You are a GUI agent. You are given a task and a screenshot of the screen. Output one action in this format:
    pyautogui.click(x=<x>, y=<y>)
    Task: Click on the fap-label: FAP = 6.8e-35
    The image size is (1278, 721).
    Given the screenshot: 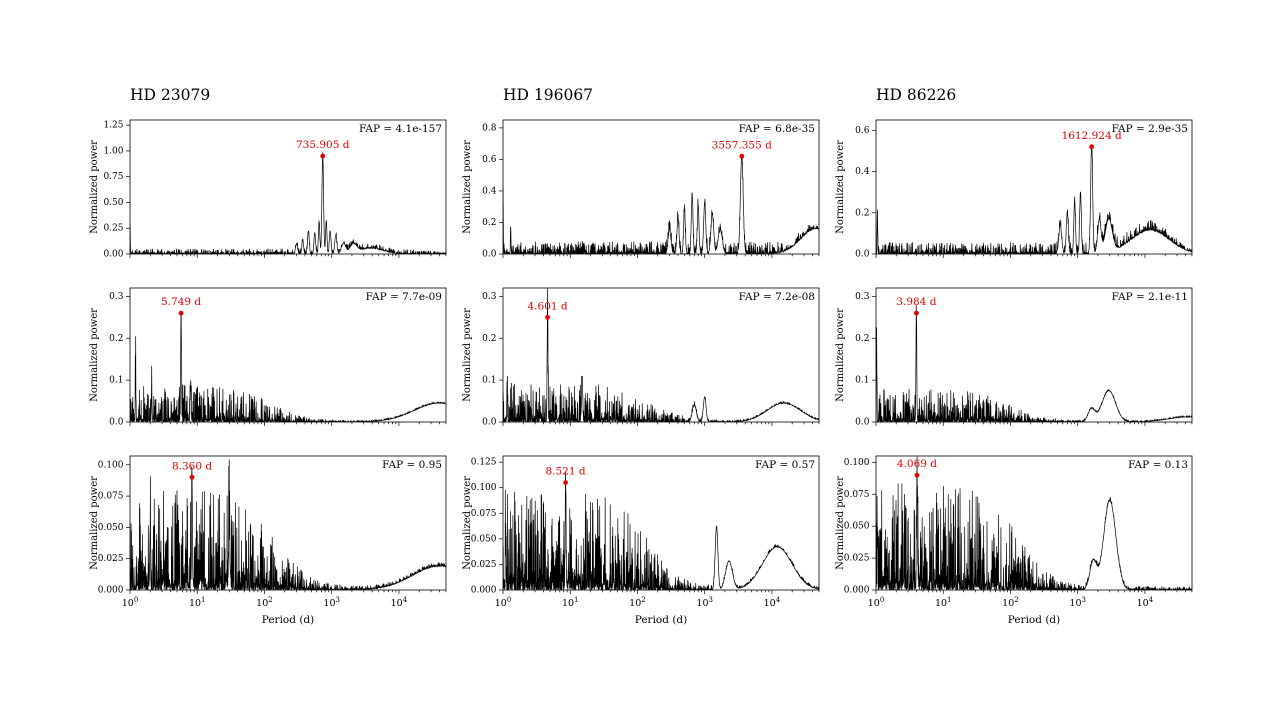 What is the action you would take?
    pyautogui.click(x=777, y=129)
    